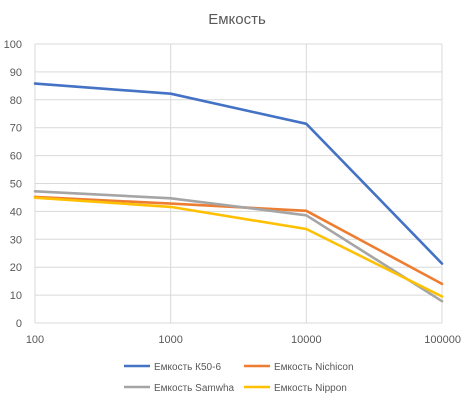 Image resolution: width=474 pixels, height=402 pixels. I want to click on y-tick-label-8: 80, so click(16, 101).